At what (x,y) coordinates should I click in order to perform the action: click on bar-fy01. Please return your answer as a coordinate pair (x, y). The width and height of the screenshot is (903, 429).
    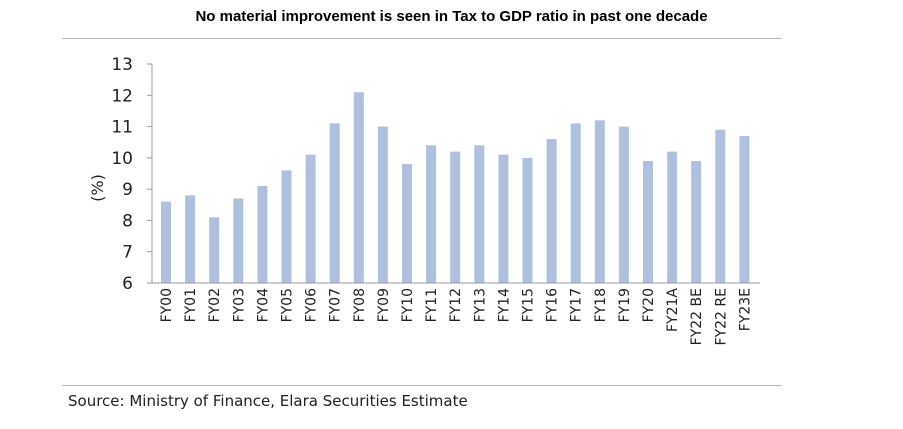
    Looking at the image, I should click on (190, 239).